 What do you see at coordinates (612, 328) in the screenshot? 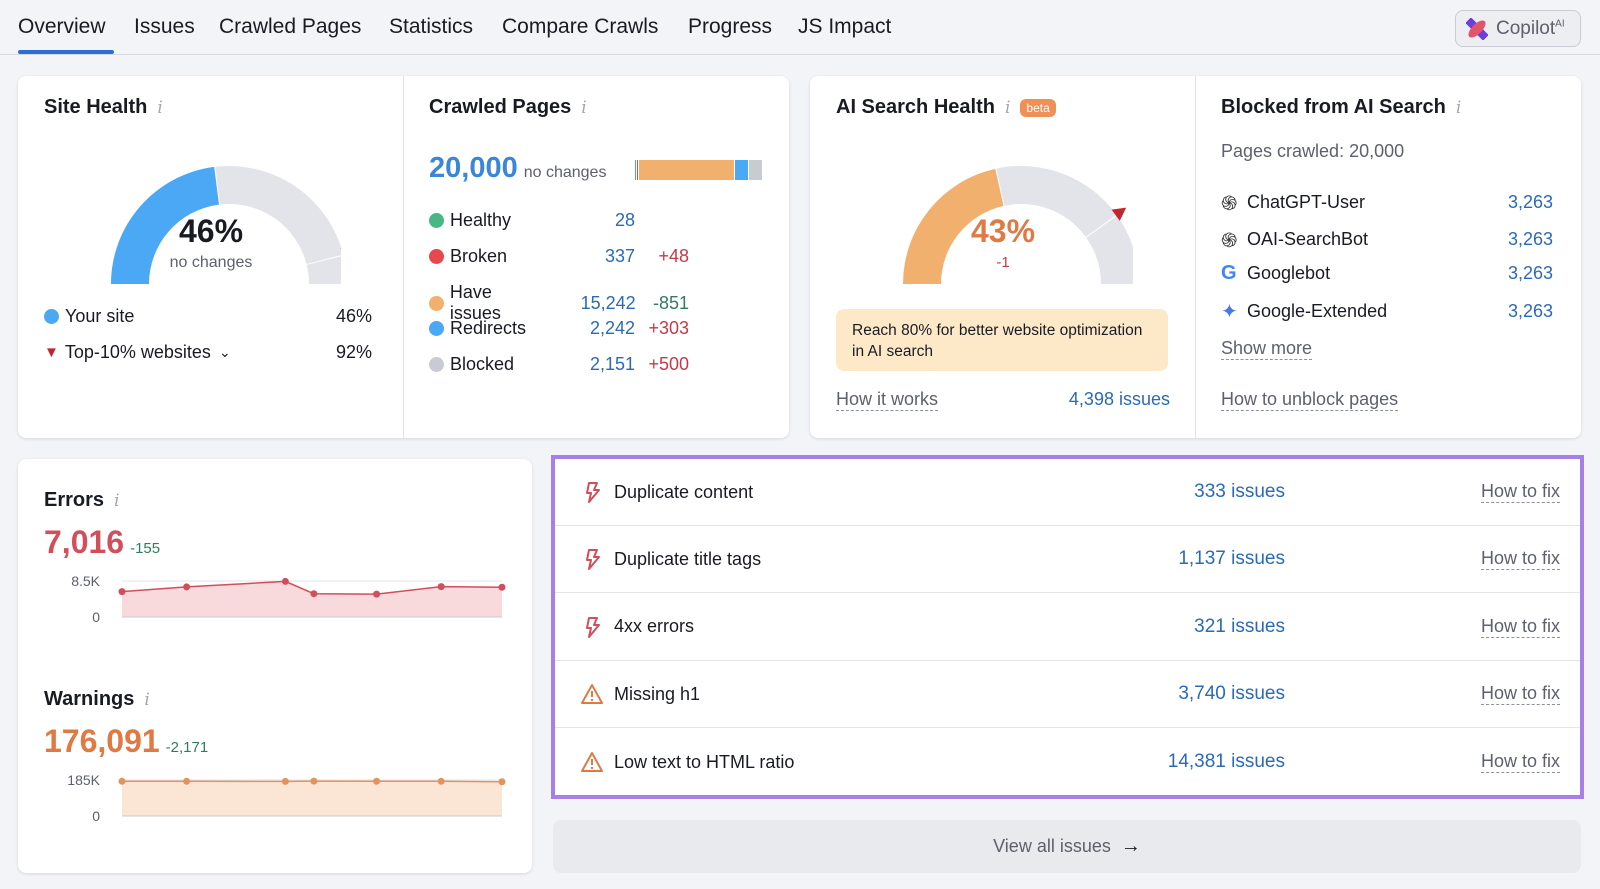
I see `row-value: 2,242` at bounding box center [612, 328].